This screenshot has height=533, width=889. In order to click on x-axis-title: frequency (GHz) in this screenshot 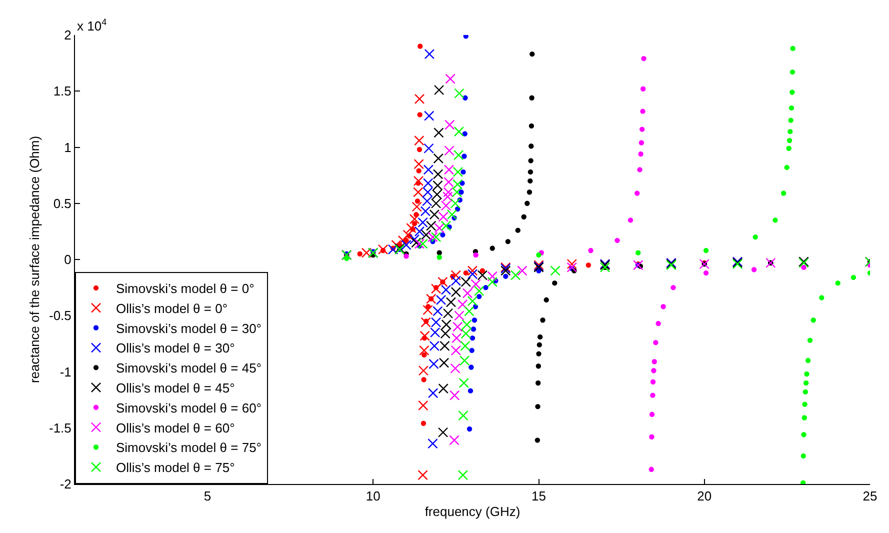, I will do `click(472, 512)`.